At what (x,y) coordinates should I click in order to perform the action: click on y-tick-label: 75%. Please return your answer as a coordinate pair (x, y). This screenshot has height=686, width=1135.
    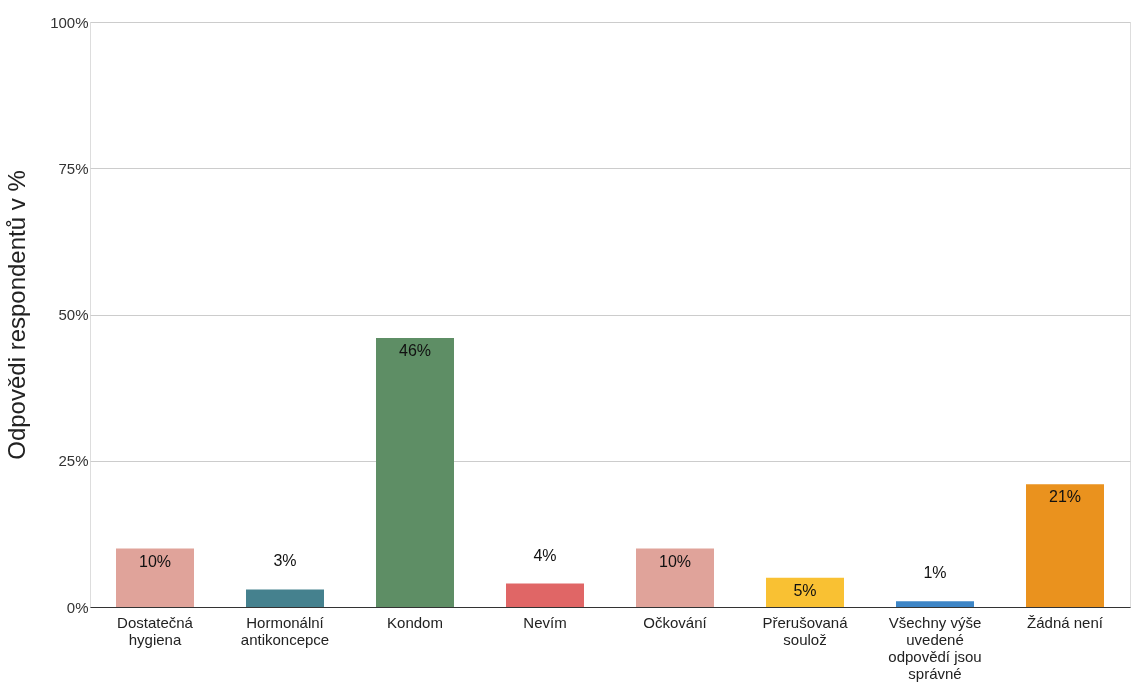
    Looking at the image, I should click on (73, 168).